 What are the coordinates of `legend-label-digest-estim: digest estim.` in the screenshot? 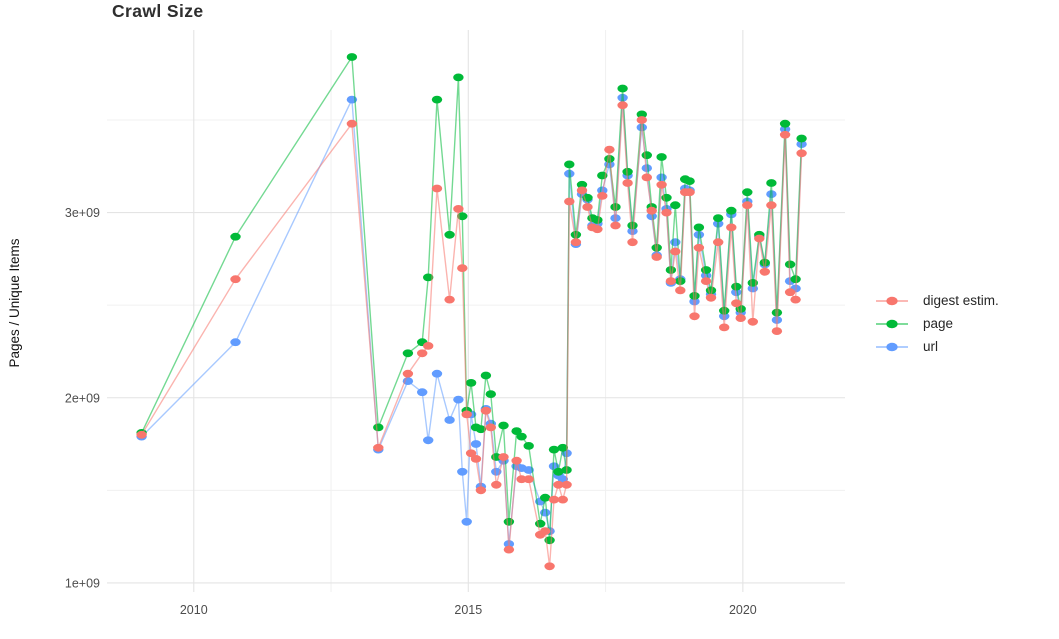 It's located at (961, 300).